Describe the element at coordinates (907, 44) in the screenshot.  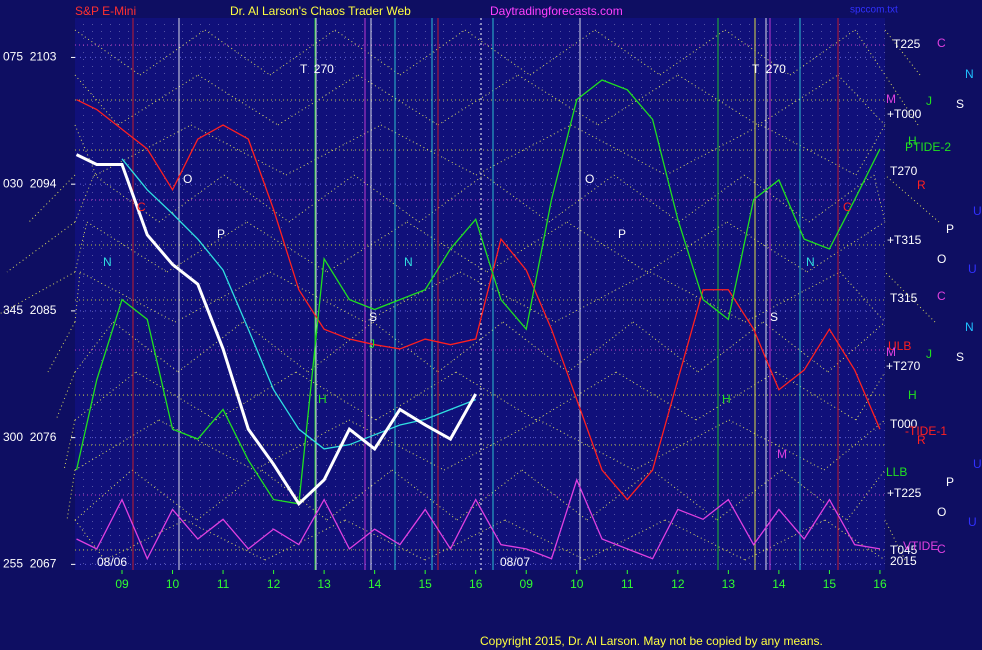
I see `annotation: T225` at that location.